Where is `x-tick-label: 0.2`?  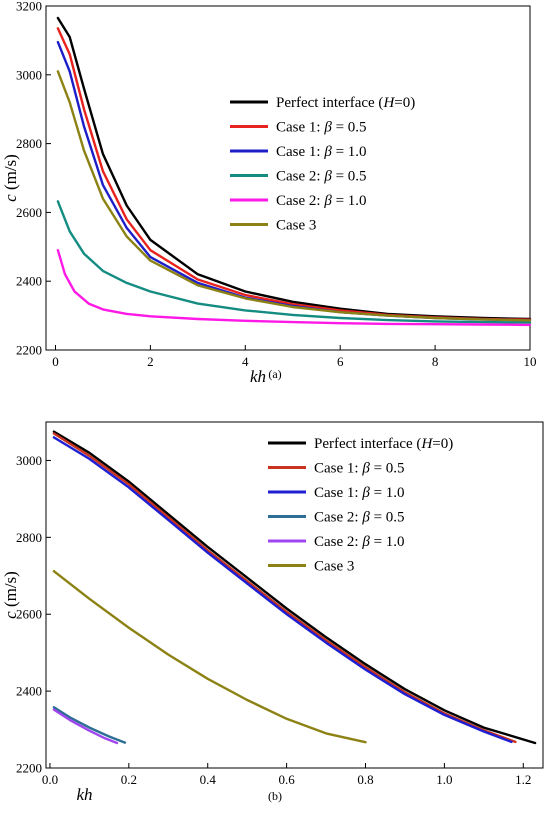 x-tick-label: 0.2 is located at coordinates (129, 779).